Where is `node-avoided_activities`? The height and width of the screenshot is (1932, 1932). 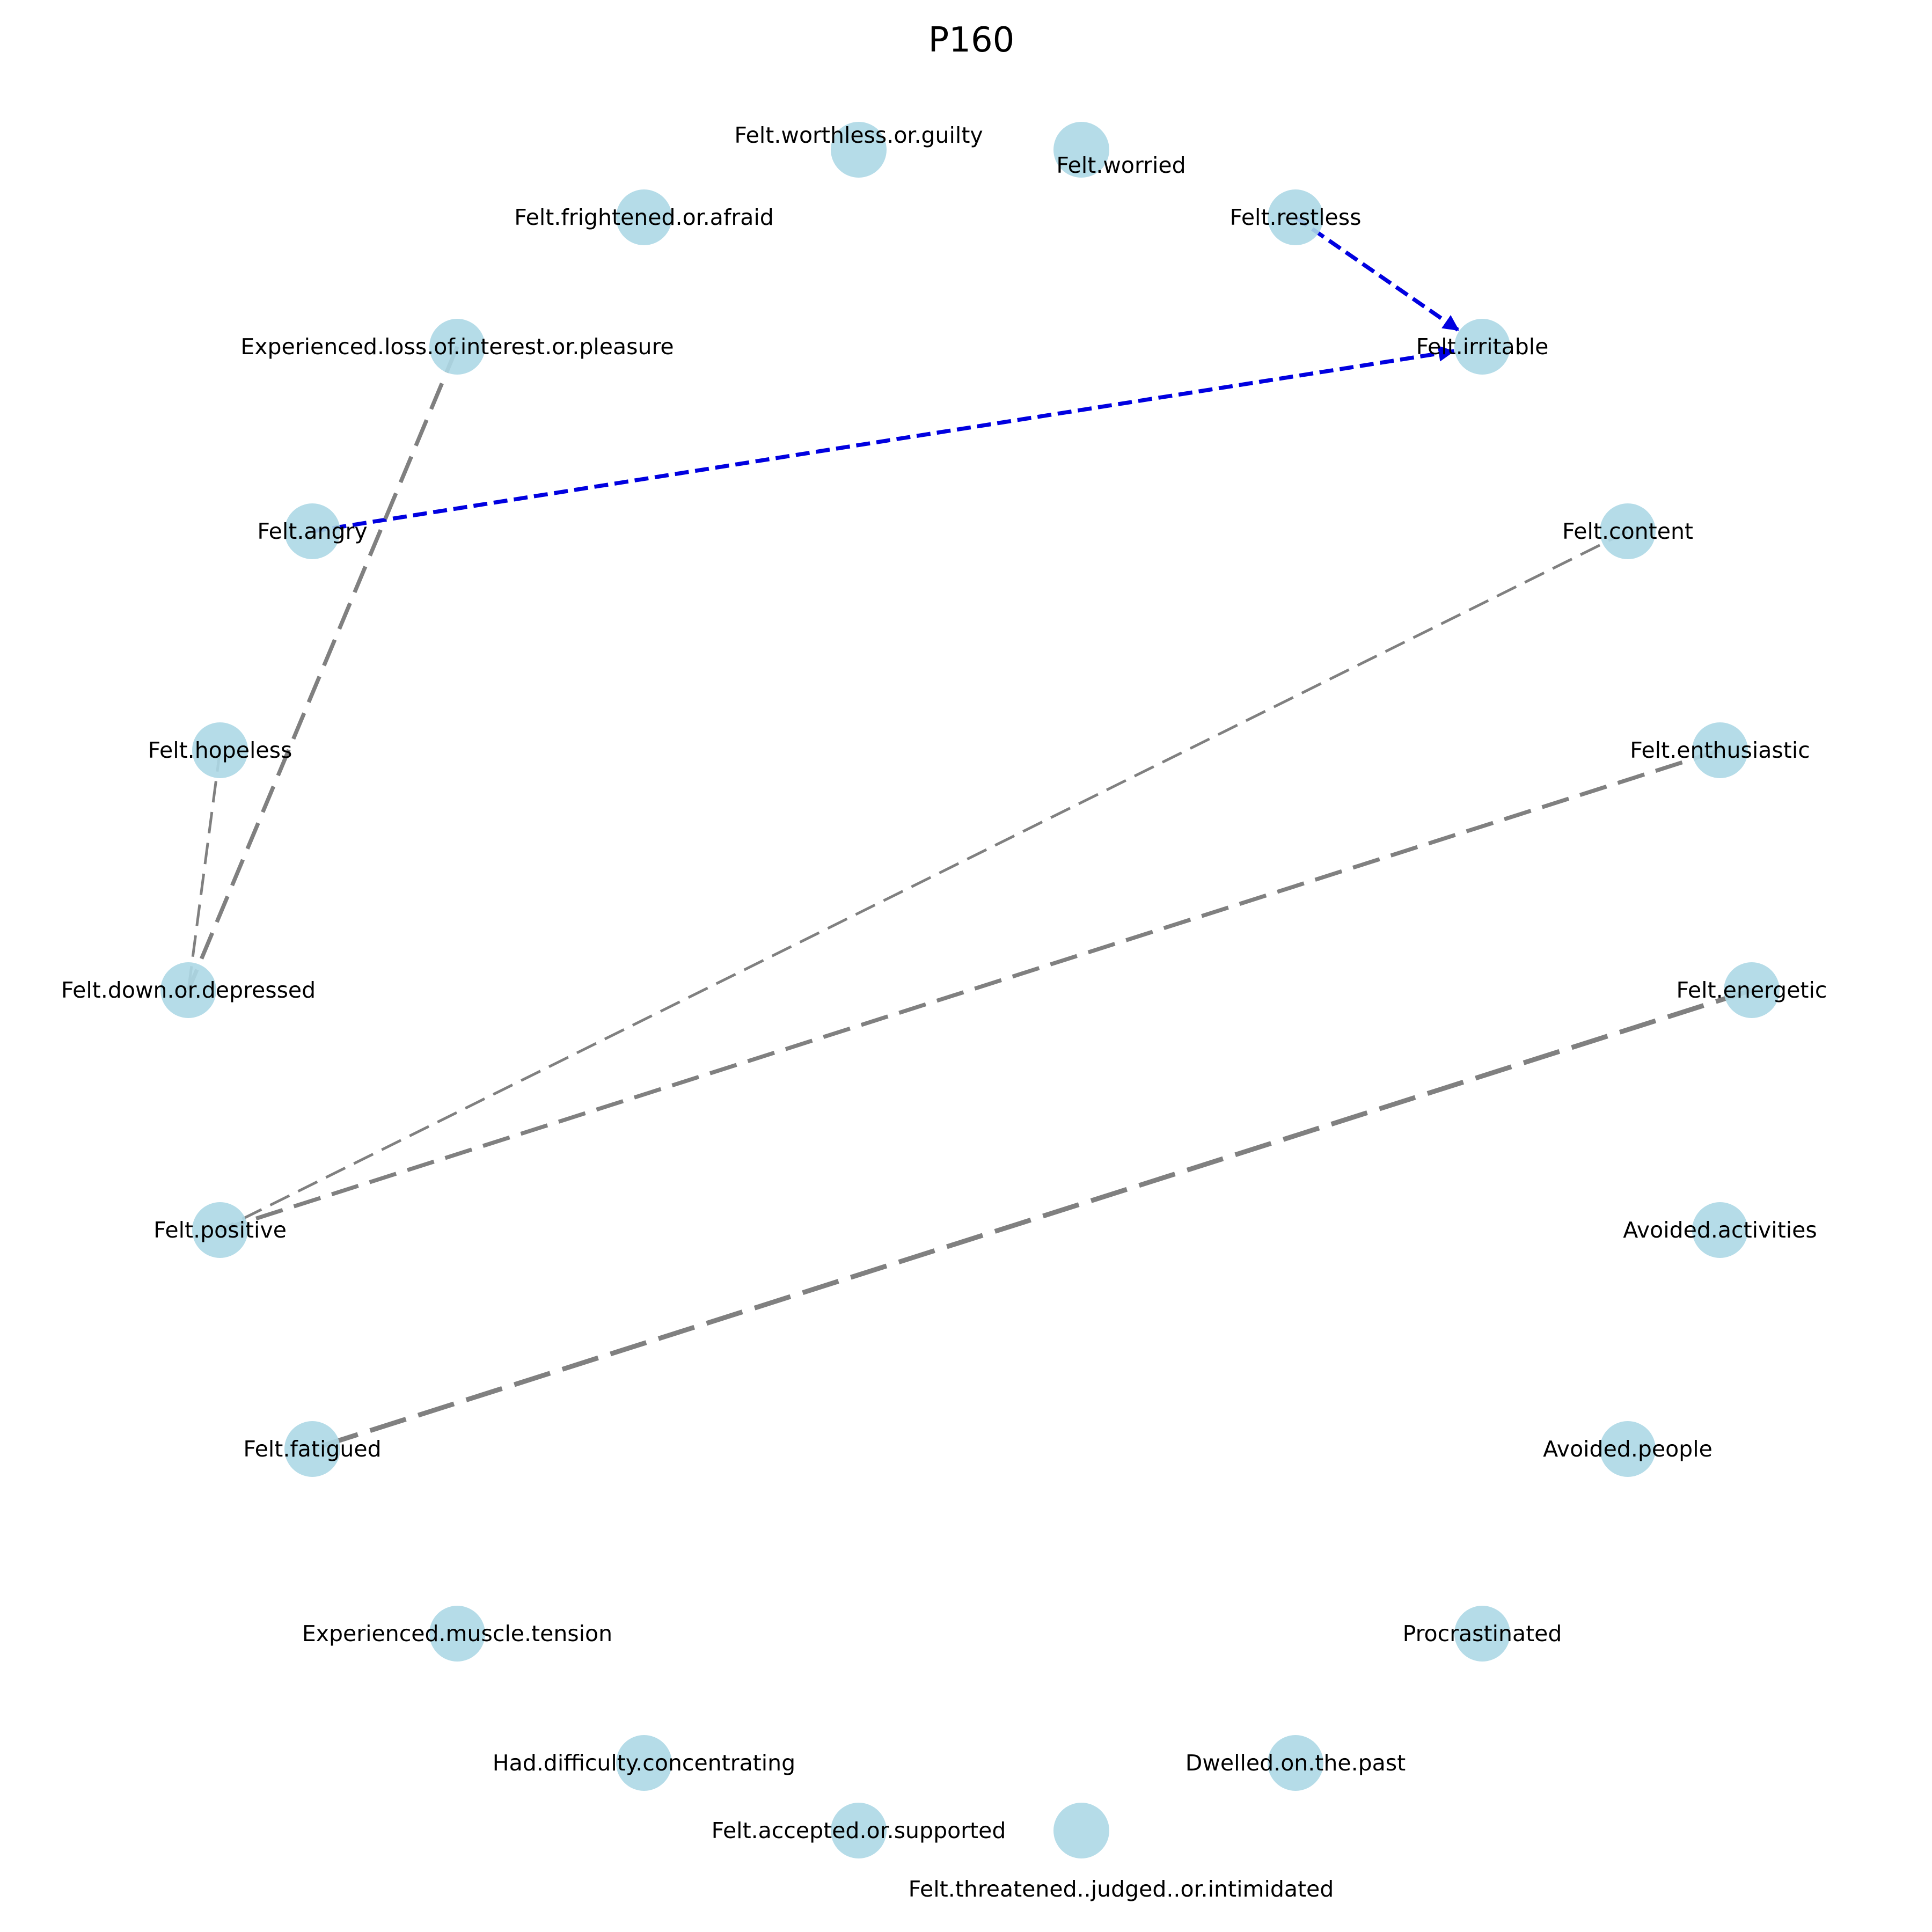
node-avoided_activities is located at coordinates (1720, 1230).